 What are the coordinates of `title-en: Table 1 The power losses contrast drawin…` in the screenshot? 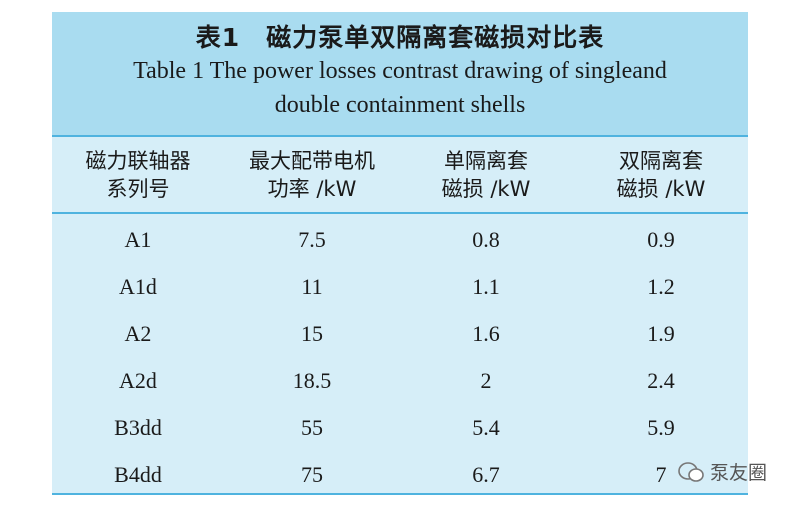 It's located at (400, 71).